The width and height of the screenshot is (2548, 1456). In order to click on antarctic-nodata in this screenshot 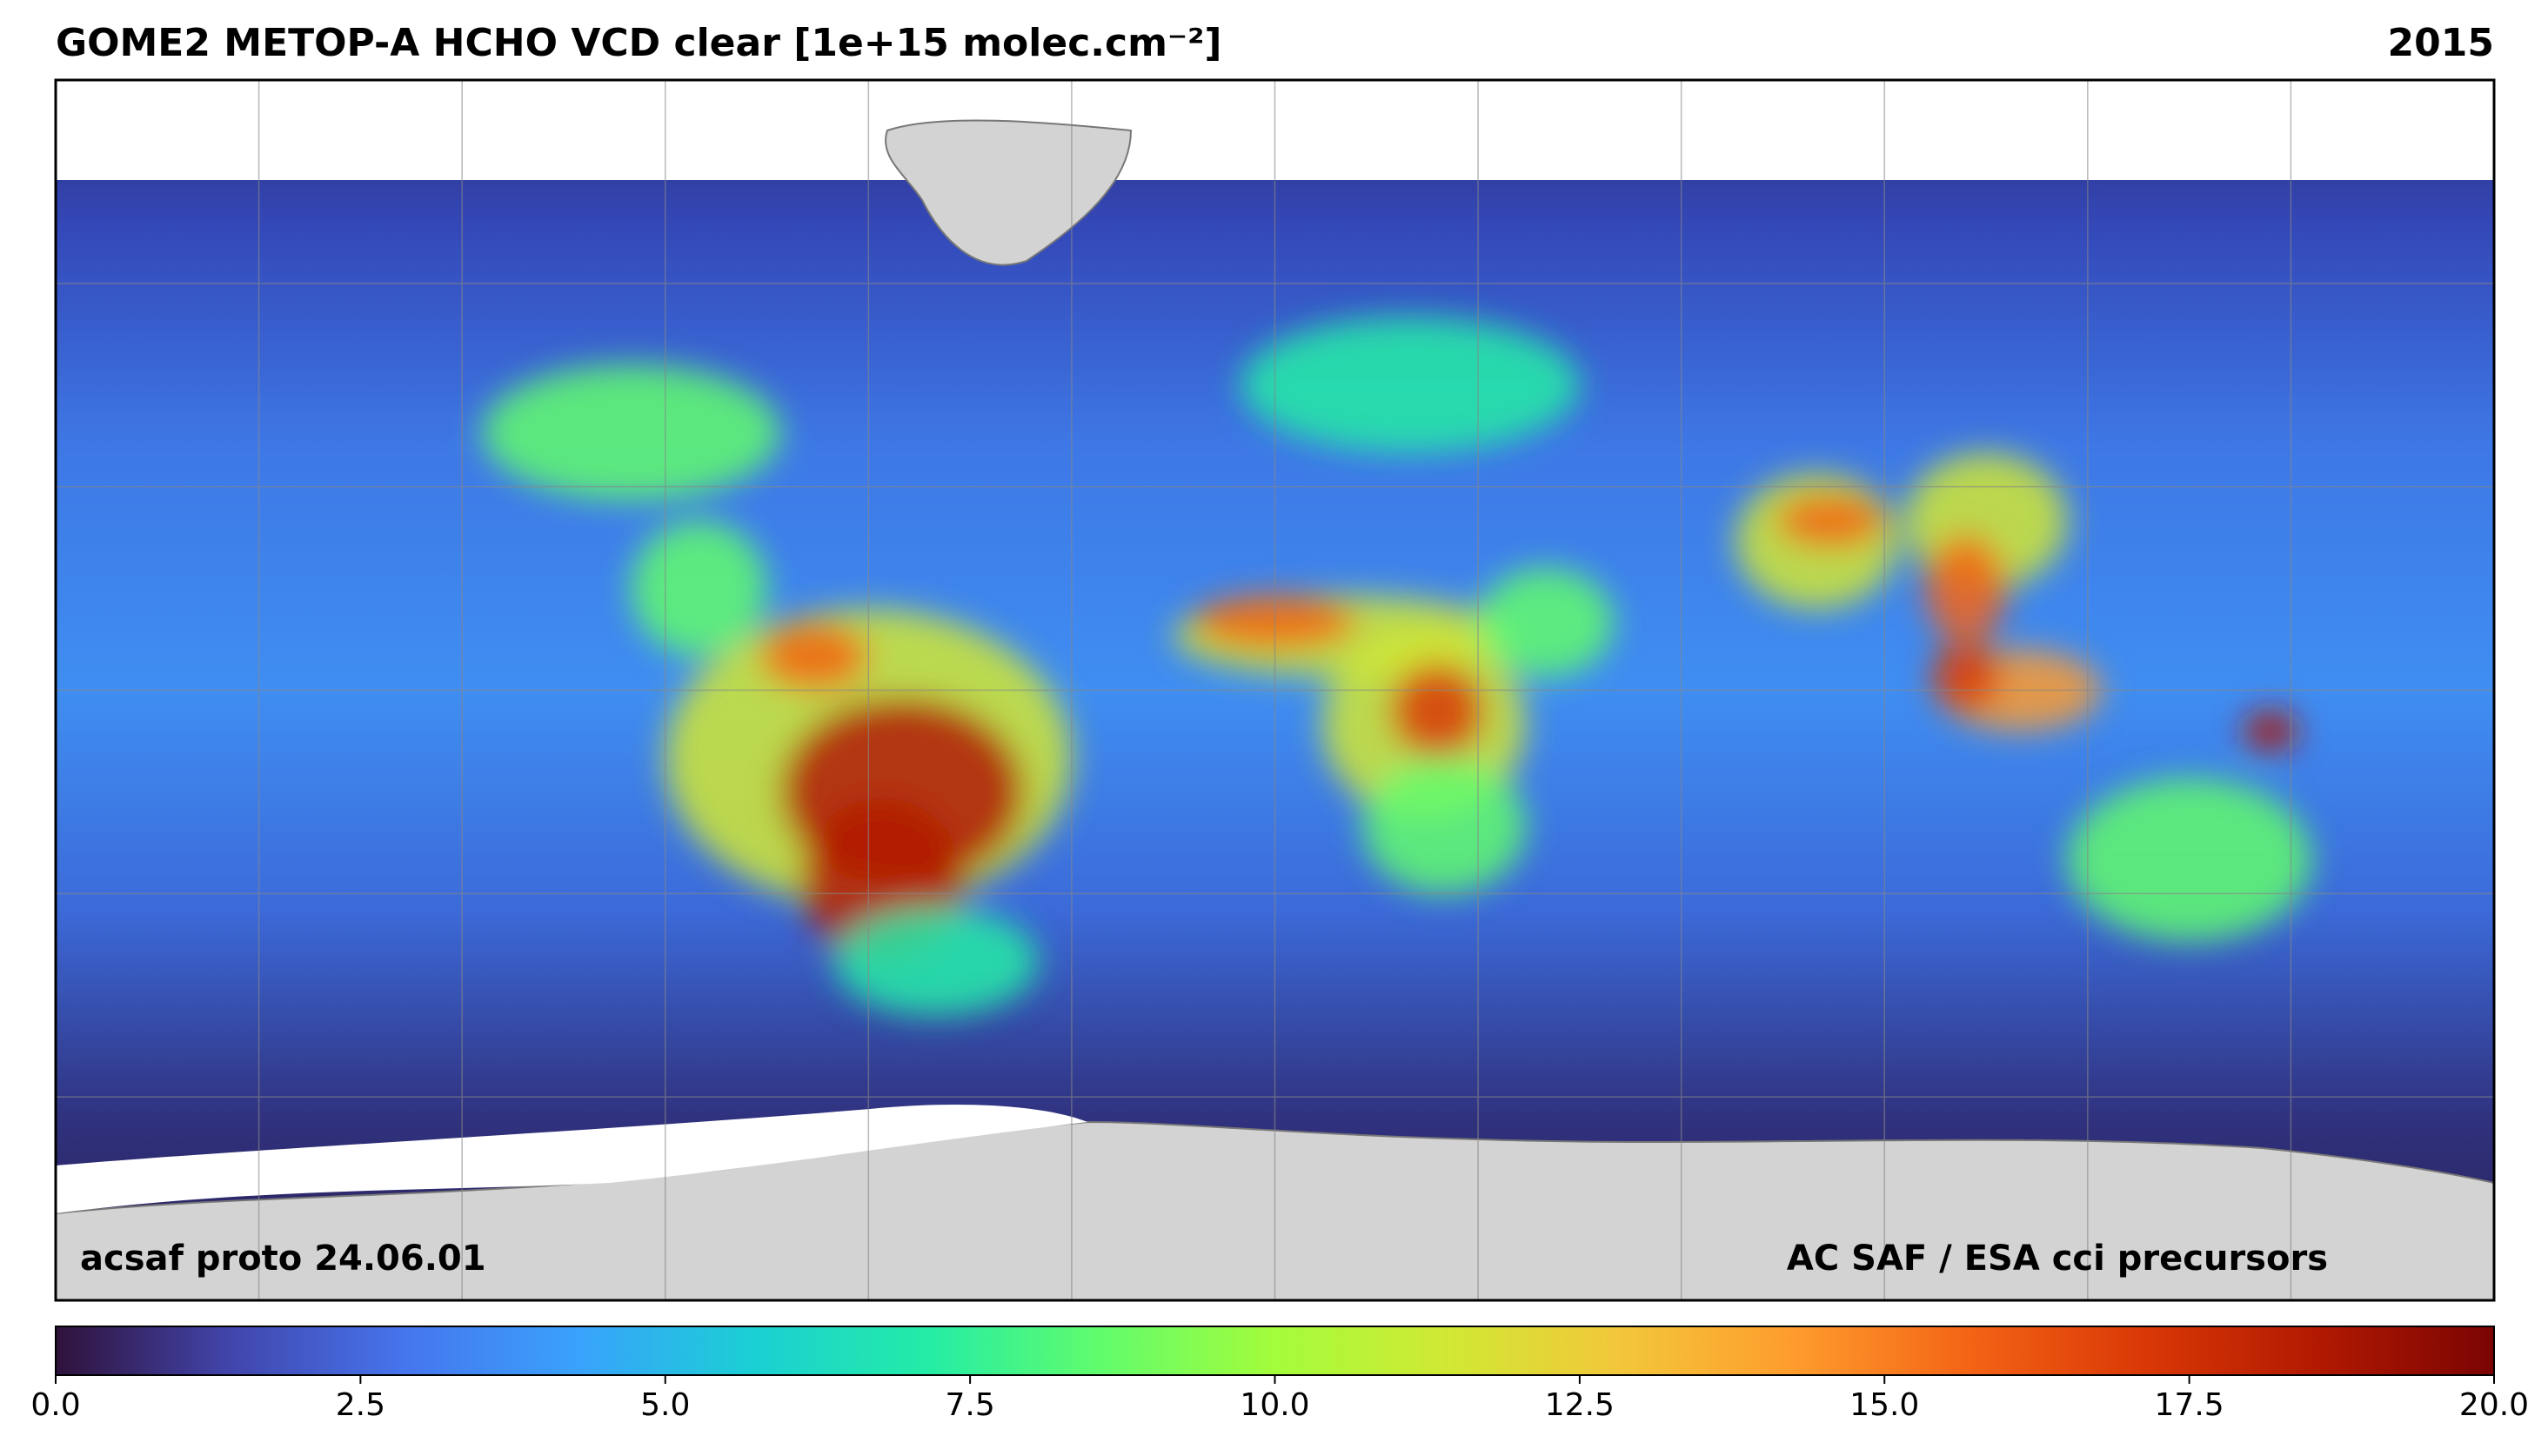, I will do `click(571, 1159)`.